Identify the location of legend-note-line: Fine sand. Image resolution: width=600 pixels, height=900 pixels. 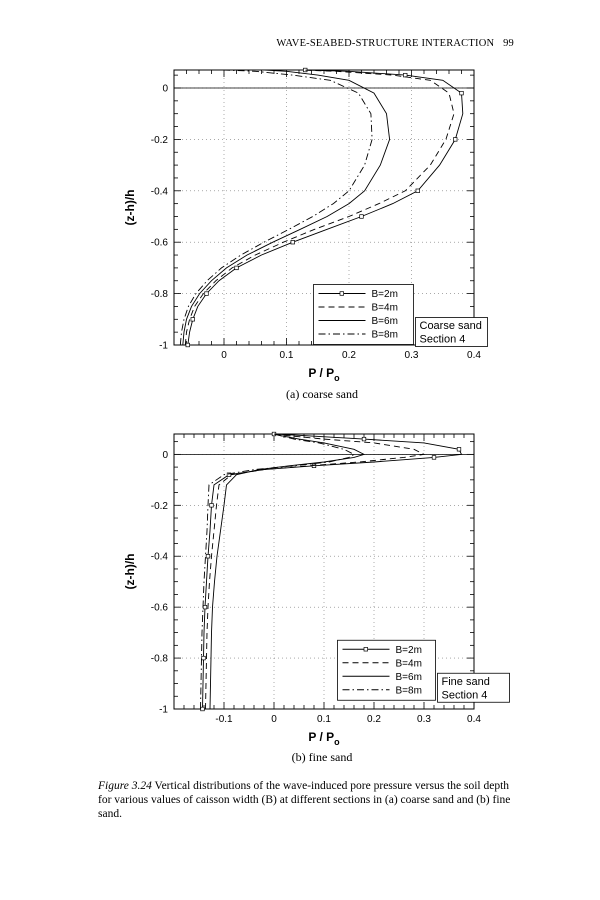
(466, 682).